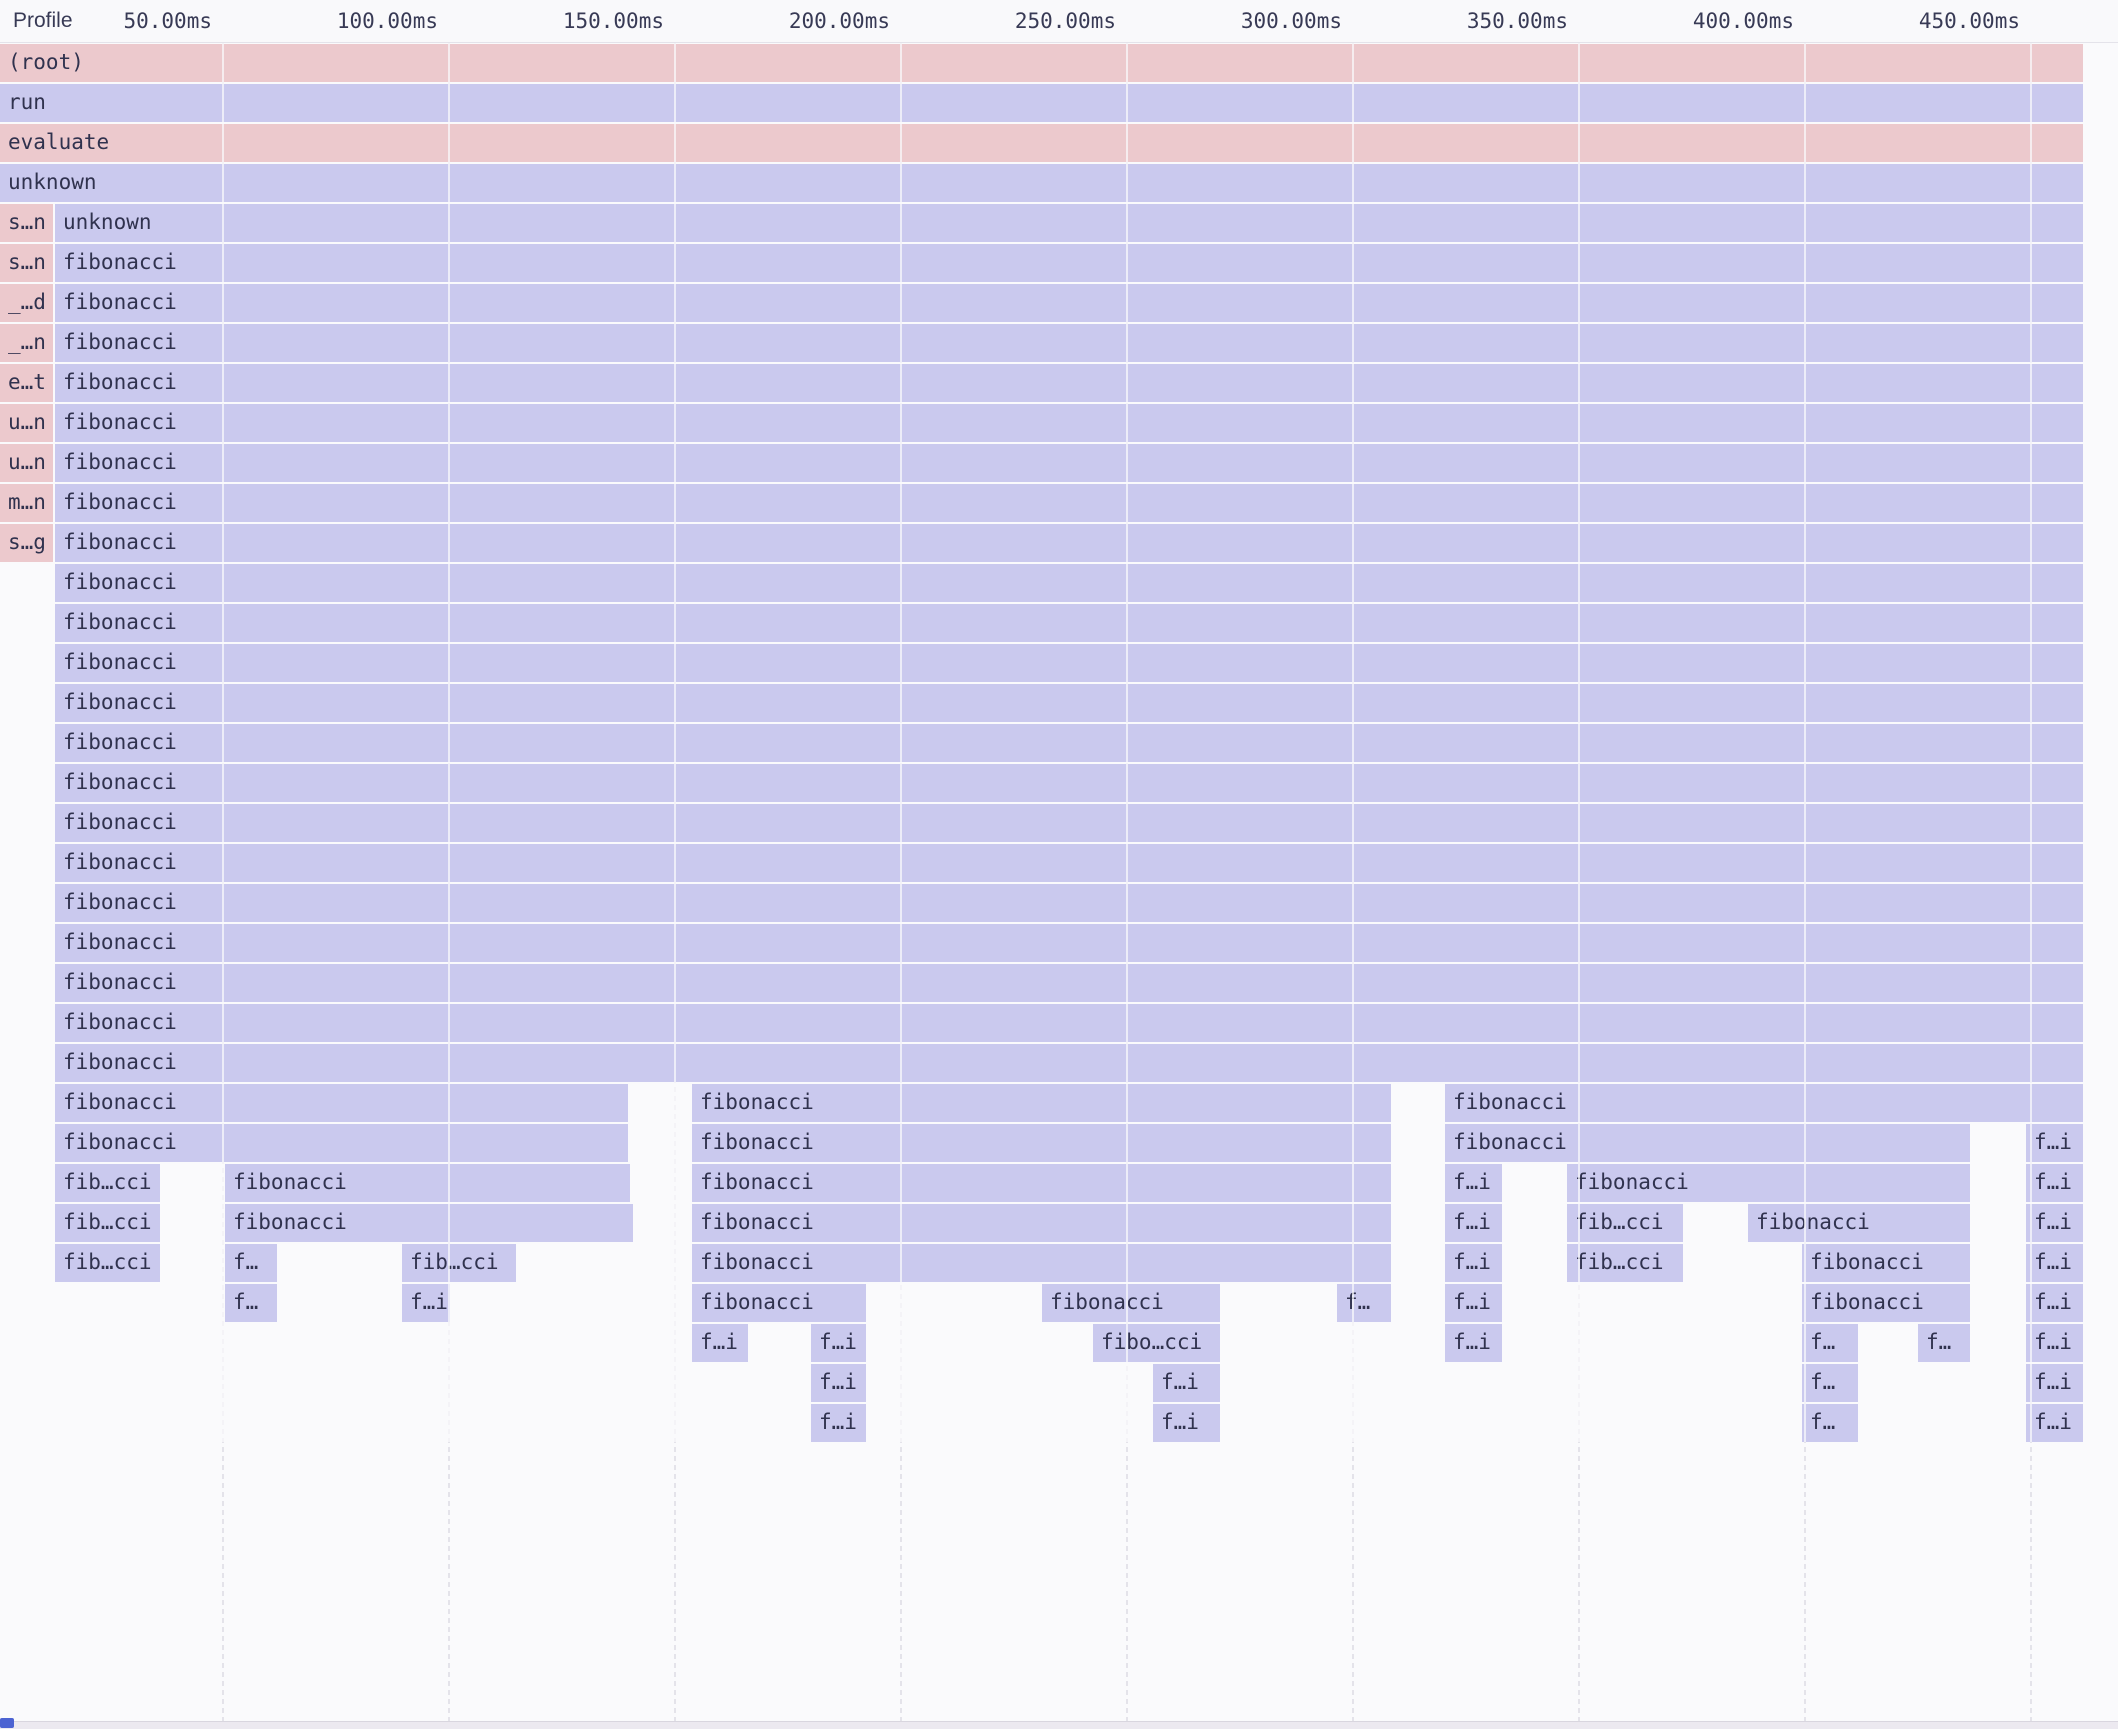 Image resolution: width=2118 pixels, height=1729 pixels. I want to click on profile-tab-label: Profile, so click(43, 20).